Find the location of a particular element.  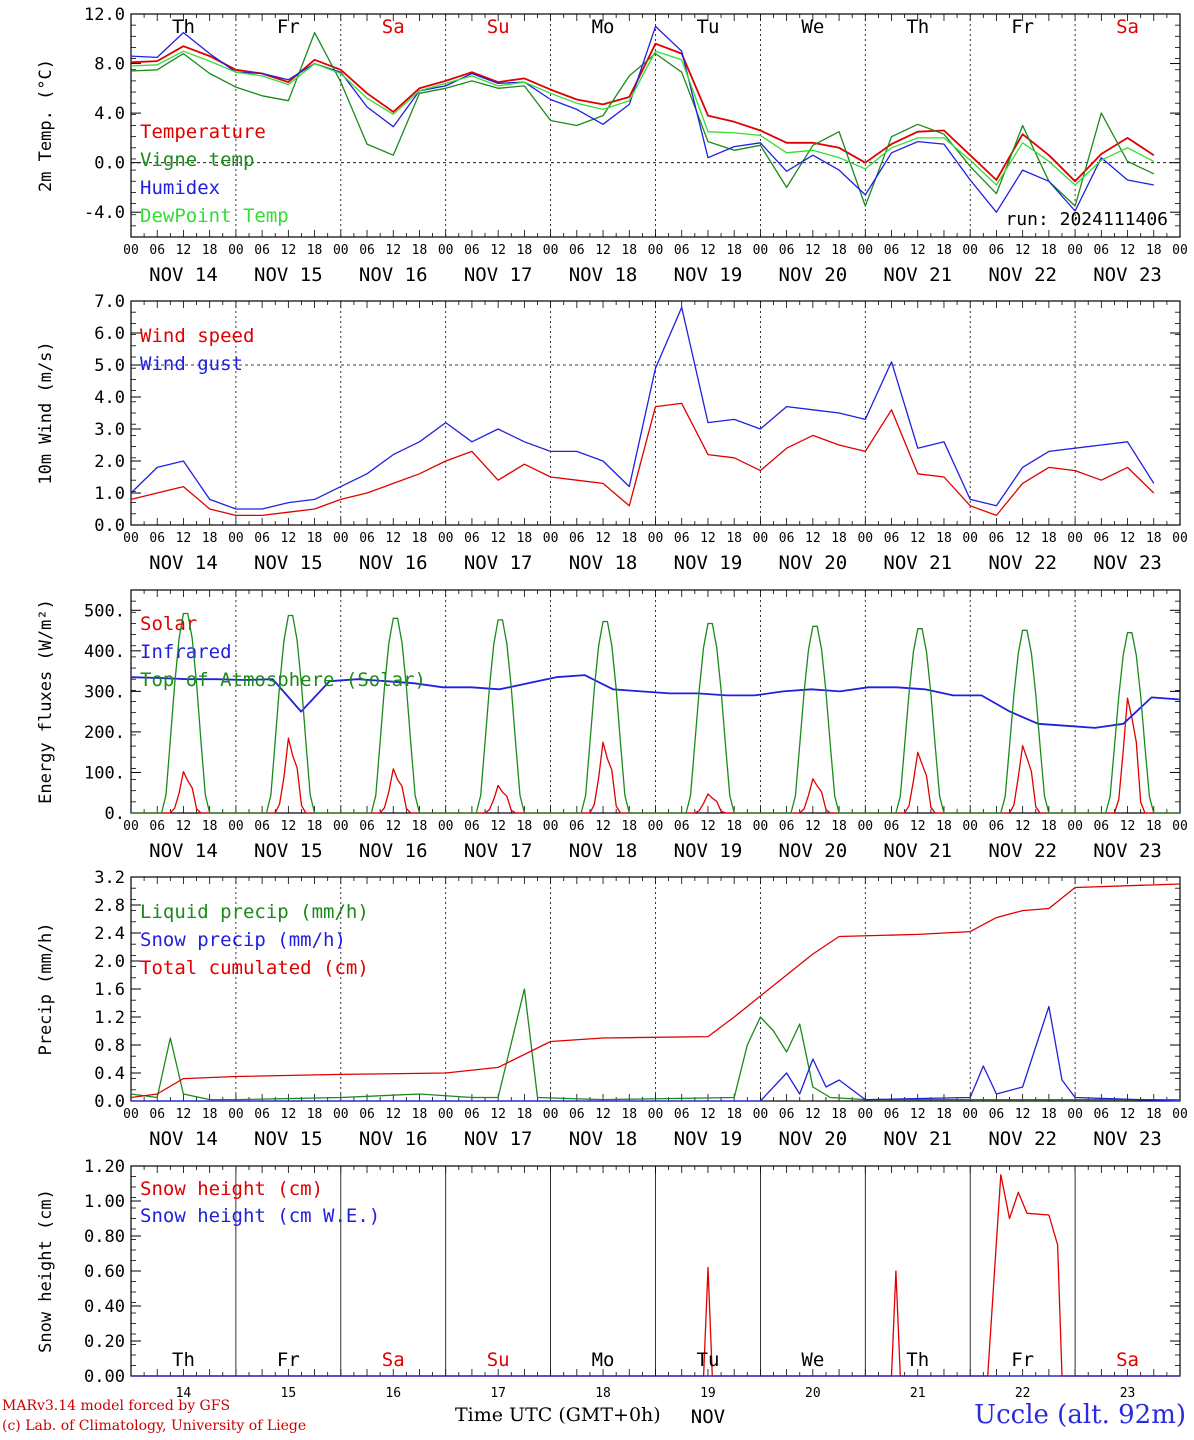

y-tick-label: 1.6 is located at coordinates (109, 990).